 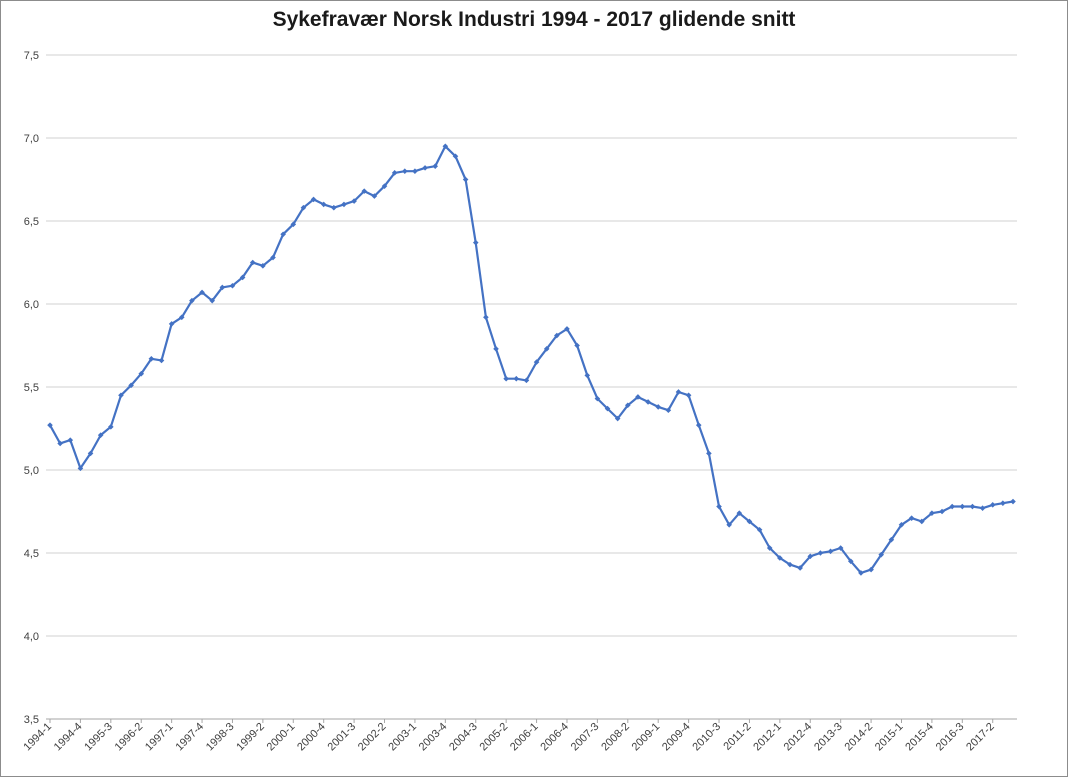 What do you see at coordinates (980, 737) in the screenshot?
I see `x-tick-label: 2017-2` at bounding box center [980, 737].